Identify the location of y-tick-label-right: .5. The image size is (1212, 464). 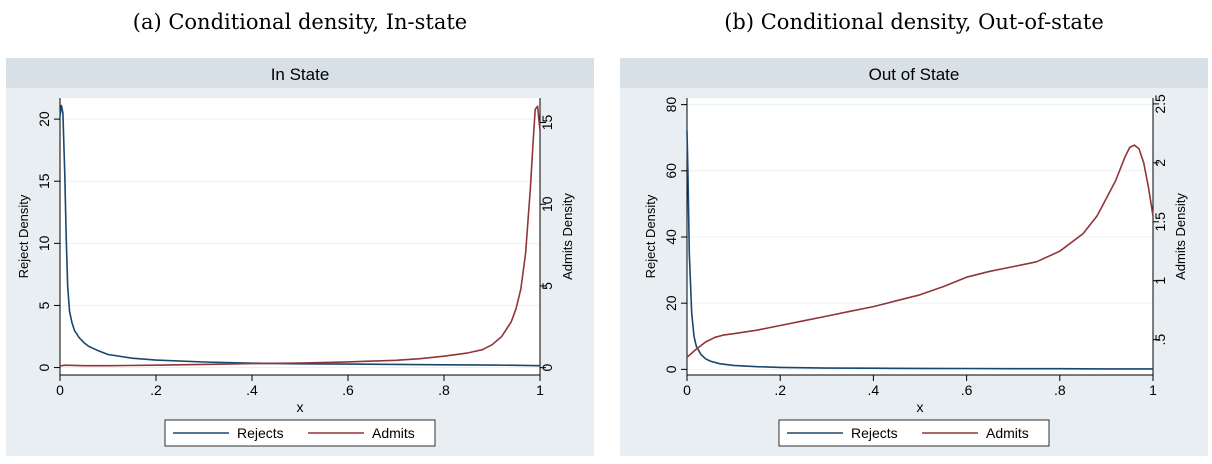
(1160, 340).